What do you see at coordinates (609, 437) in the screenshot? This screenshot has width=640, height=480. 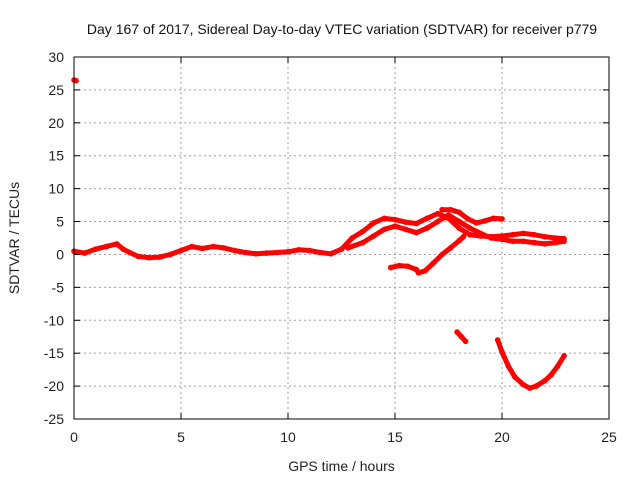 I see `x-tick-label: 25` at bounding box center [609, 437].